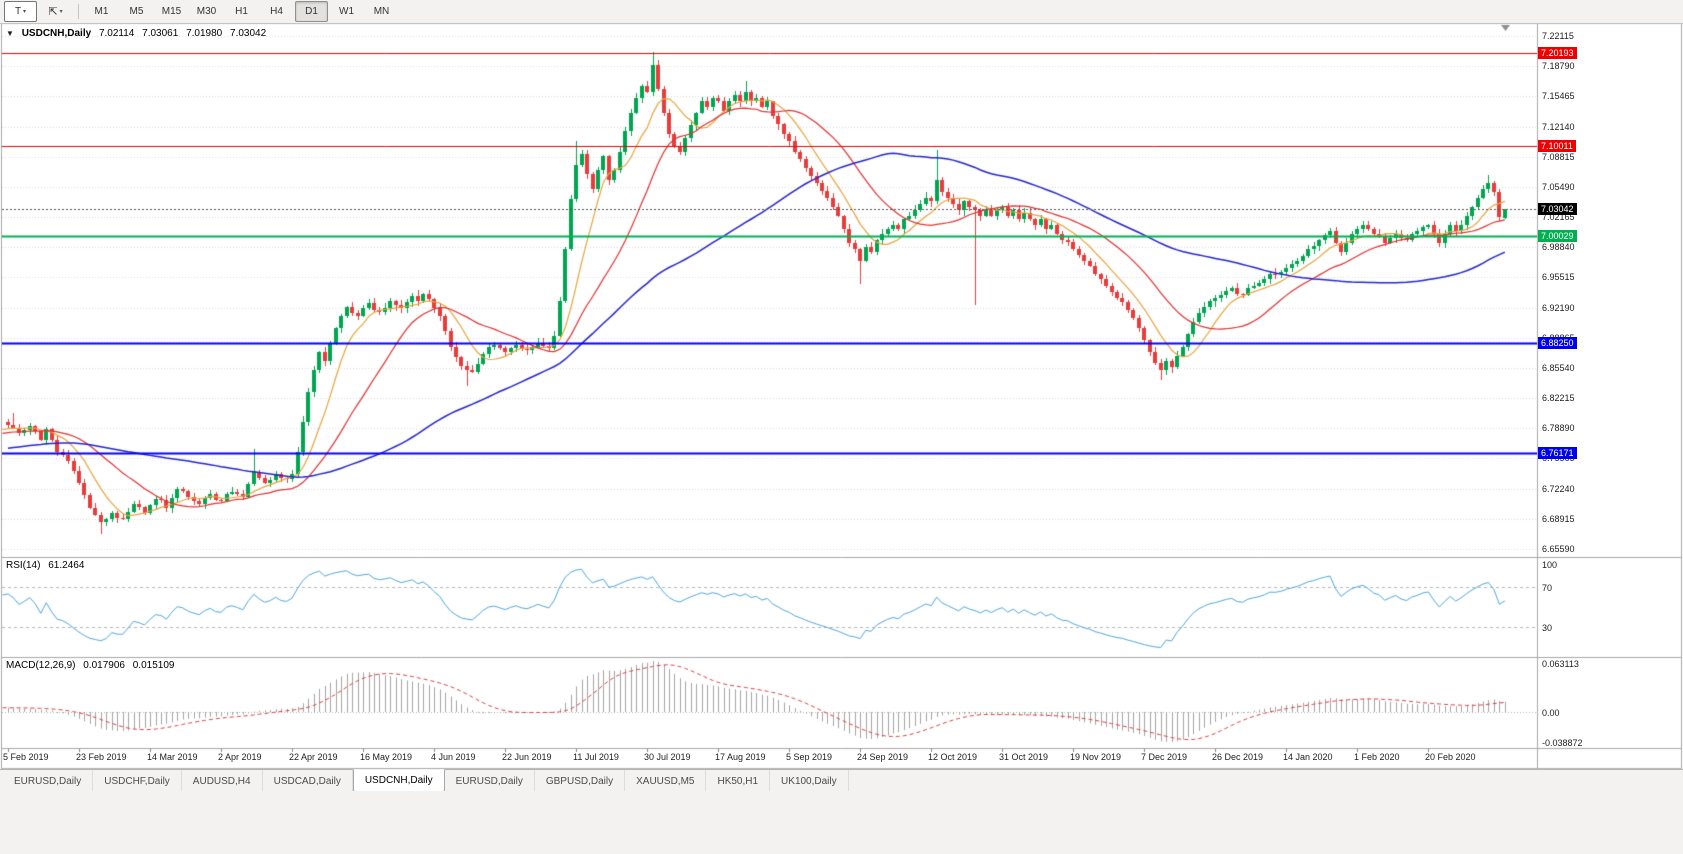 The height and width of the screenshot is (854, 1683). Describe the element at coordinates (160, 33) in the screenshot. I see `ohlc-high: 7.03061` at that location.